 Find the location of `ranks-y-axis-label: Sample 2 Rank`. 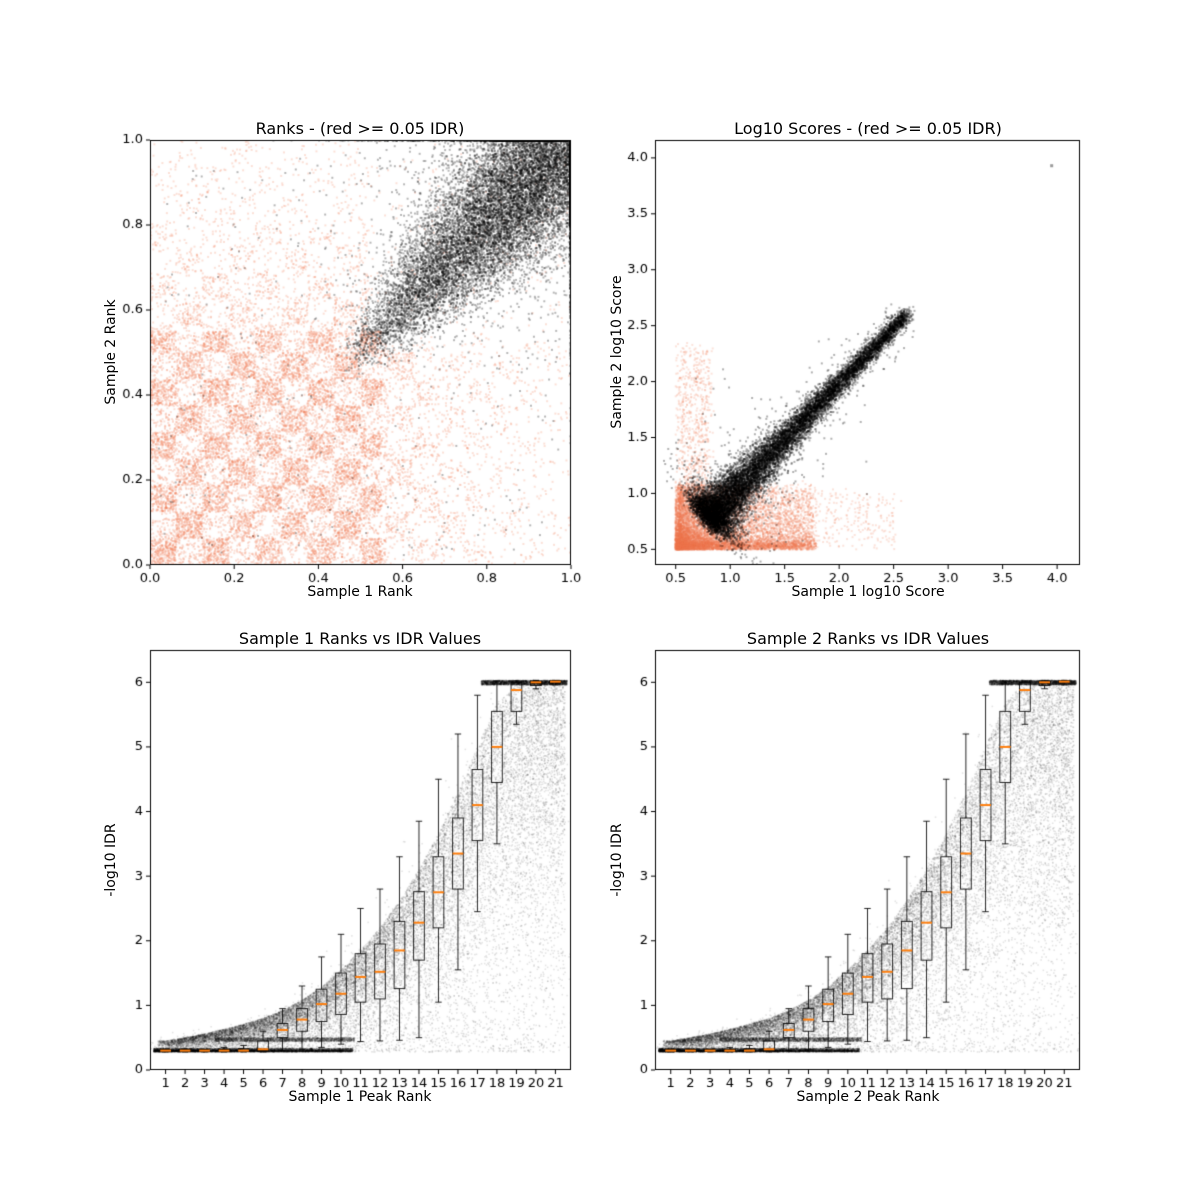

ranks-y-axis-label: Sample 2 Rank is located at coordinates (111, 352).